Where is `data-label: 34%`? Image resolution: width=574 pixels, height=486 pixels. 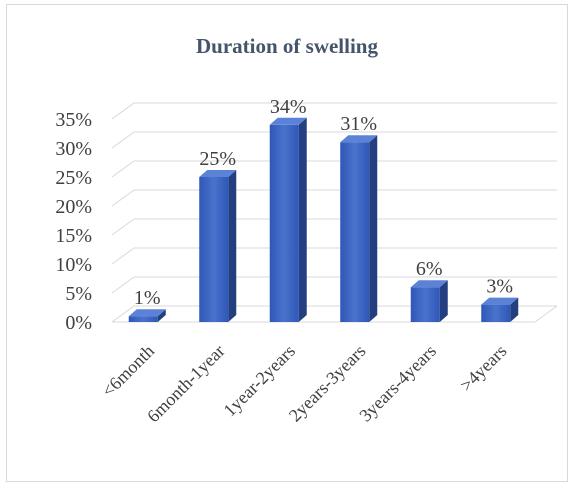 data-label: 34% is located at coordinates (288, 107).